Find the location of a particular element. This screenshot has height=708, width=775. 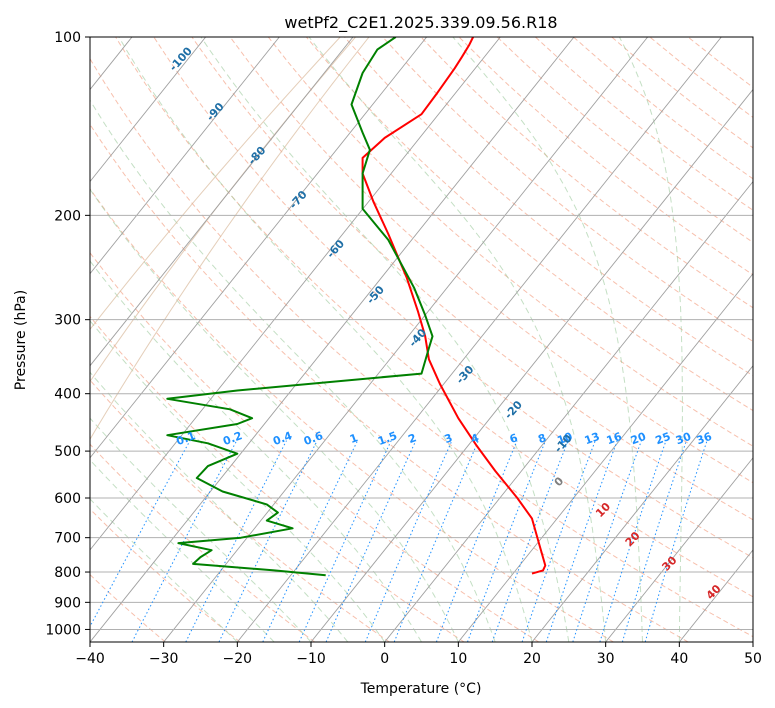

y-tick-label: 400 is located at coordinates (67, 395).